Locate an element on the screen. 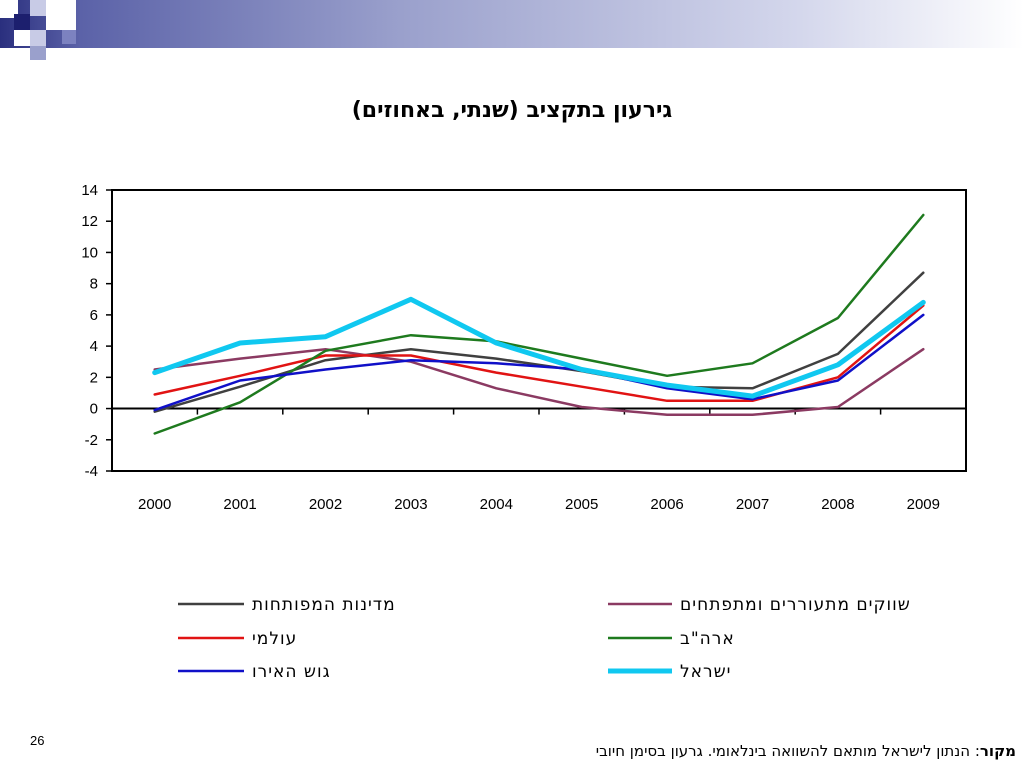 The width and height of the screenshot is (1024, 768). y-tick-label: 6 is located at coordinates (94, 315).